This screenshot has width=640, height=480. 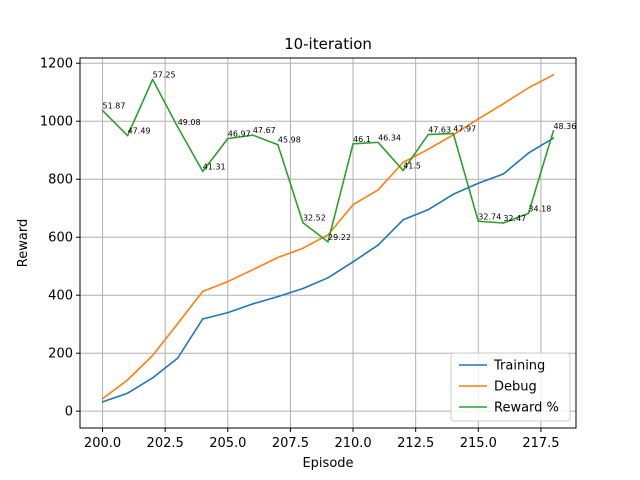 I want to click on data-label: 51.87, so click(x=114, y=105).